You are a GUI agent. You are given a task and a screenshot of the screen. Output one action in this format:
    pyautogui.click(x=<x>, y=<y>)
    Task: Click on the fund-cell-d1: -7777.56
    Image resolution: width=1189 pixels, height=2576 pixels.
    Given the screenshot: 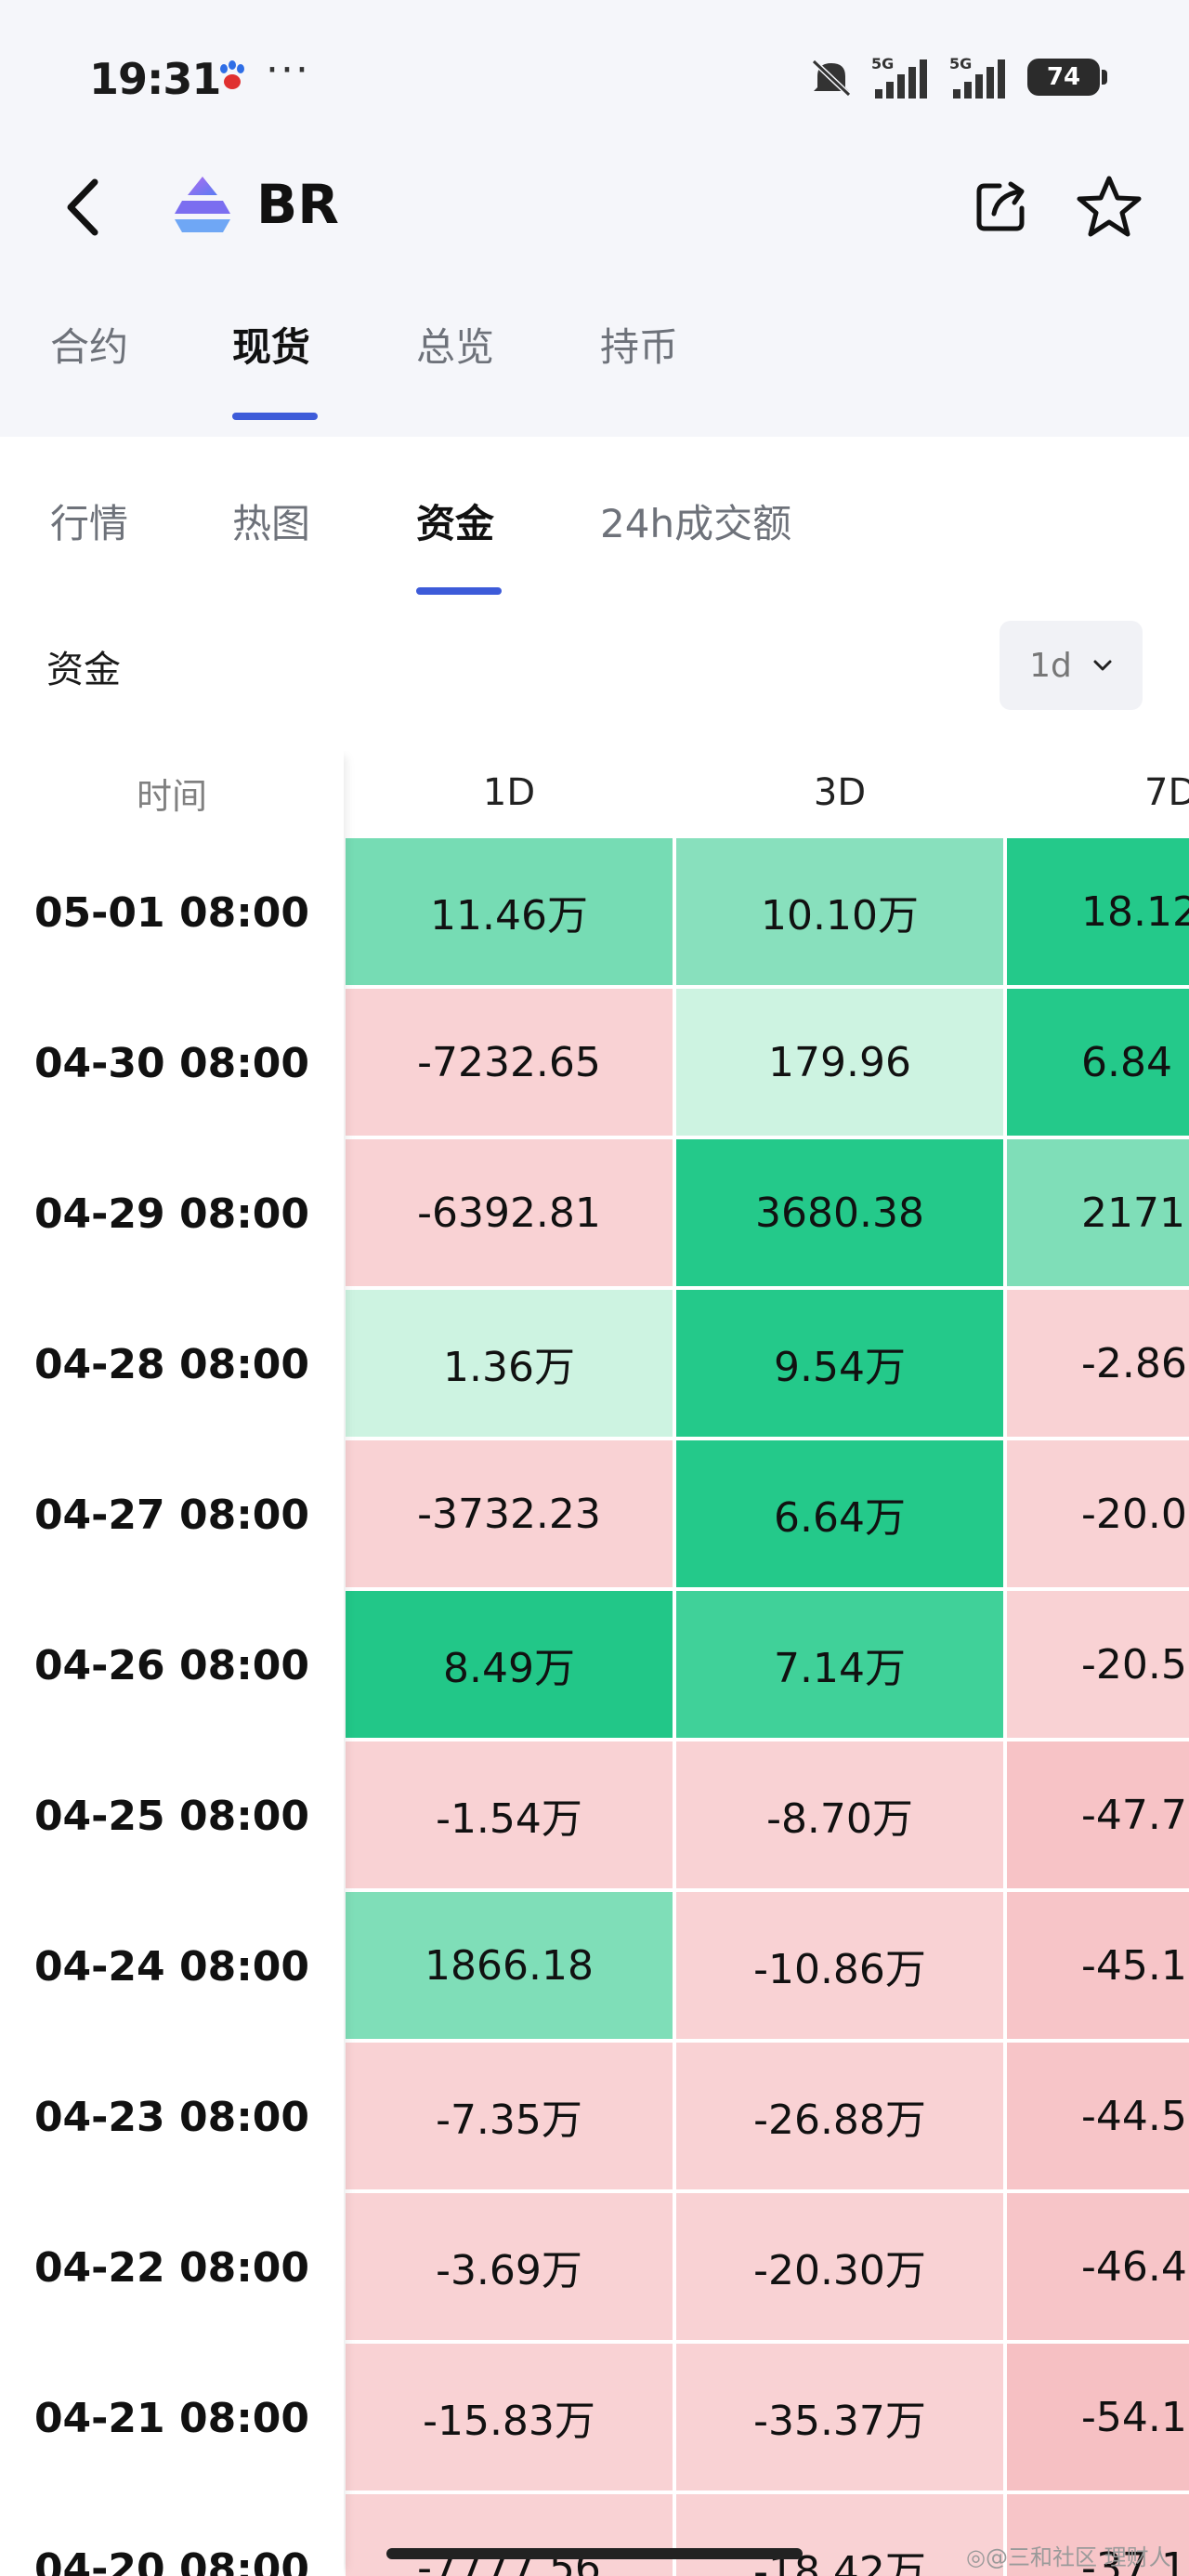 What is the action you would take?
    pyautogui.click(x=509, y=2535)
    